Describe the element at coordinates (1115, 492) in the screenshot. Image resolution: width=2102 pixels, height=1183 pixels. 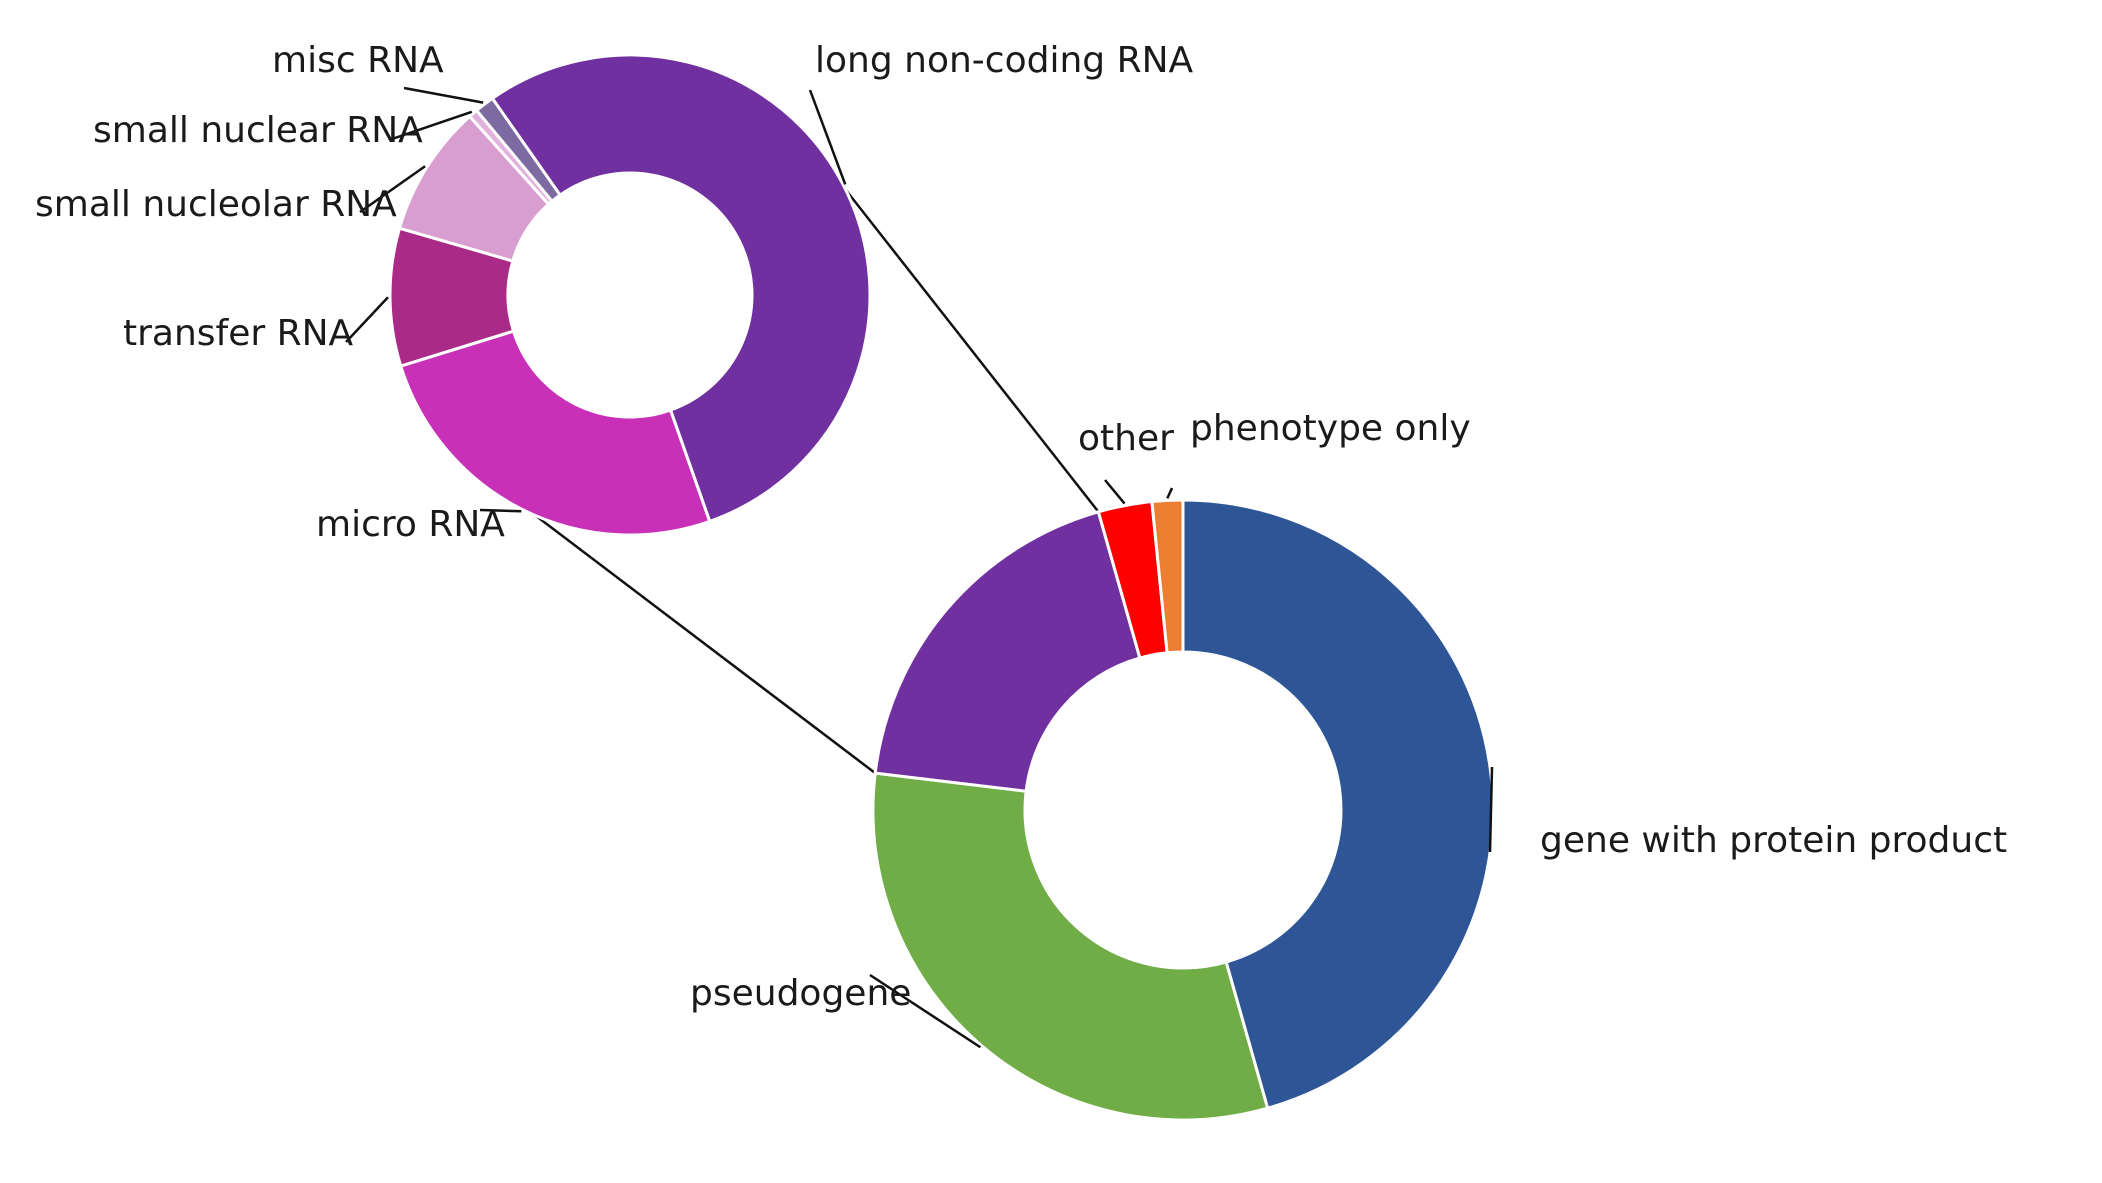
I see `leader-other` at that location.